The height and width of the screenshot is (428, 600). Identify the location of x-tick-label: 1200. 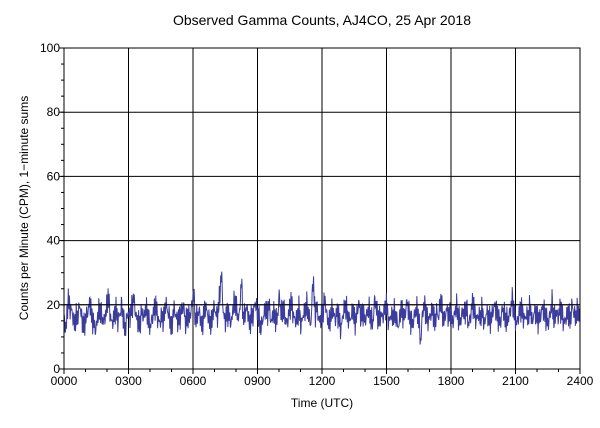
(322, 381).